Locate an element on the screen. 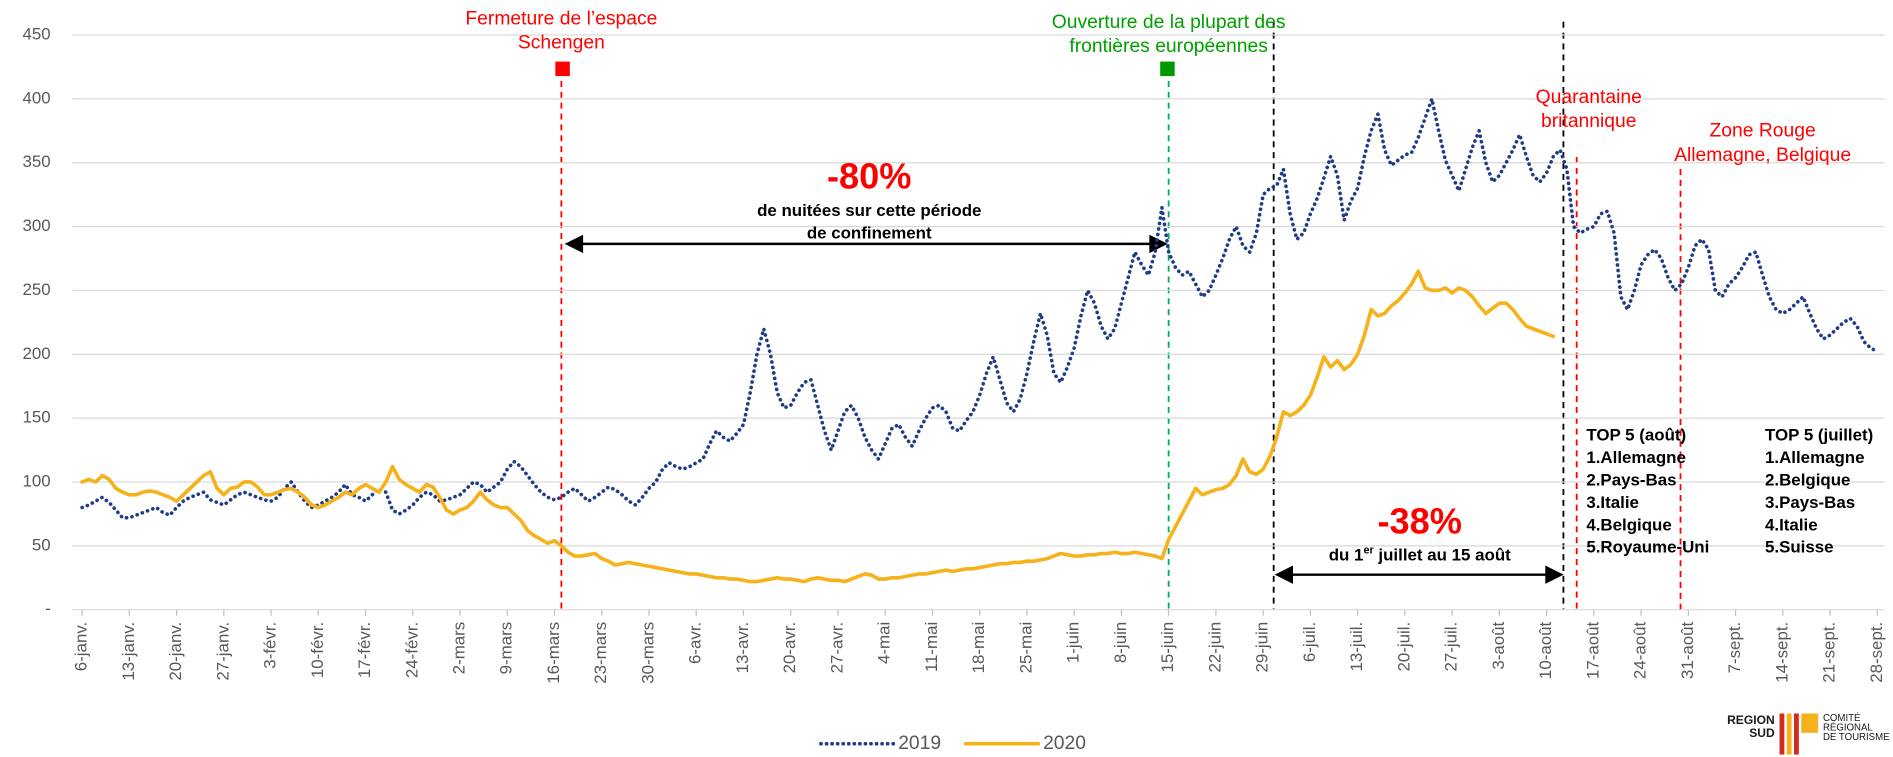 Image resolution: width=1893 pixels, height=757 pixels. x-tick-label: 27-avr. is located at coordinates (836, 648).